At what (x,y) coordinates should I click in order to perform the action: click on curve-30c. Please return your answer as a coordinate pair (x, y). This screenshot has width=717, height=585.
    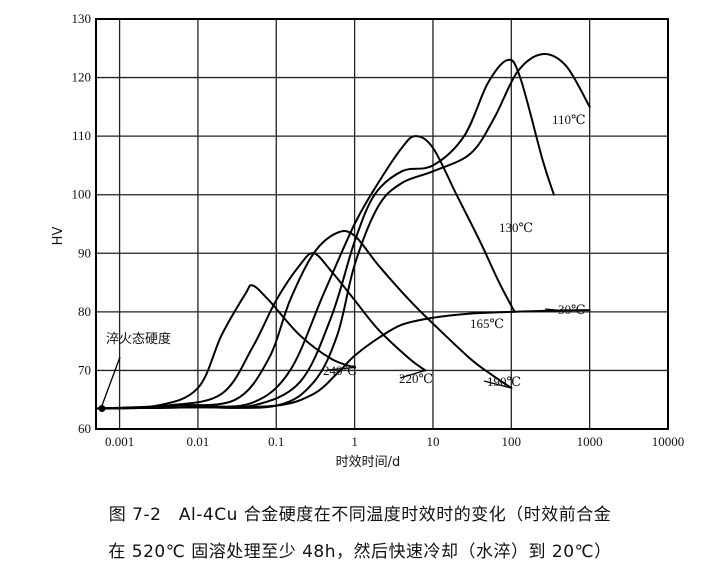
    Looking at the image, I should click on (343, 359).